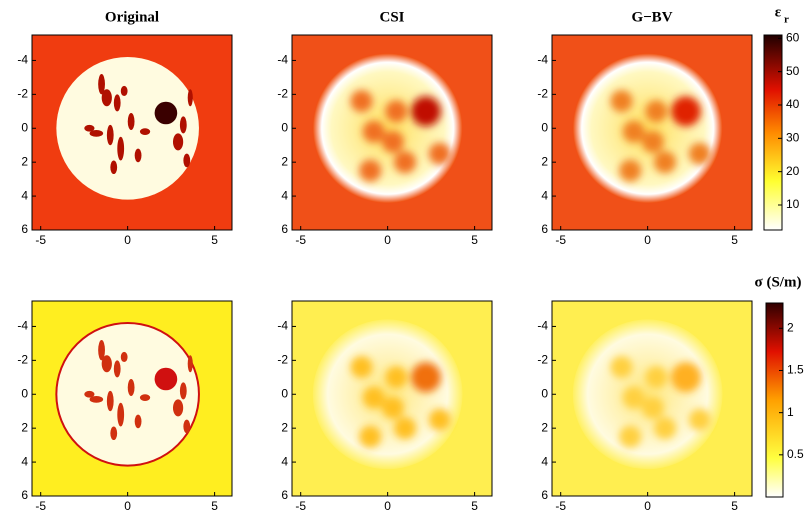 Image resolution: width=808 pixels, height=517 pixels. I want to click on panel-title: Original, so click(132, 17).